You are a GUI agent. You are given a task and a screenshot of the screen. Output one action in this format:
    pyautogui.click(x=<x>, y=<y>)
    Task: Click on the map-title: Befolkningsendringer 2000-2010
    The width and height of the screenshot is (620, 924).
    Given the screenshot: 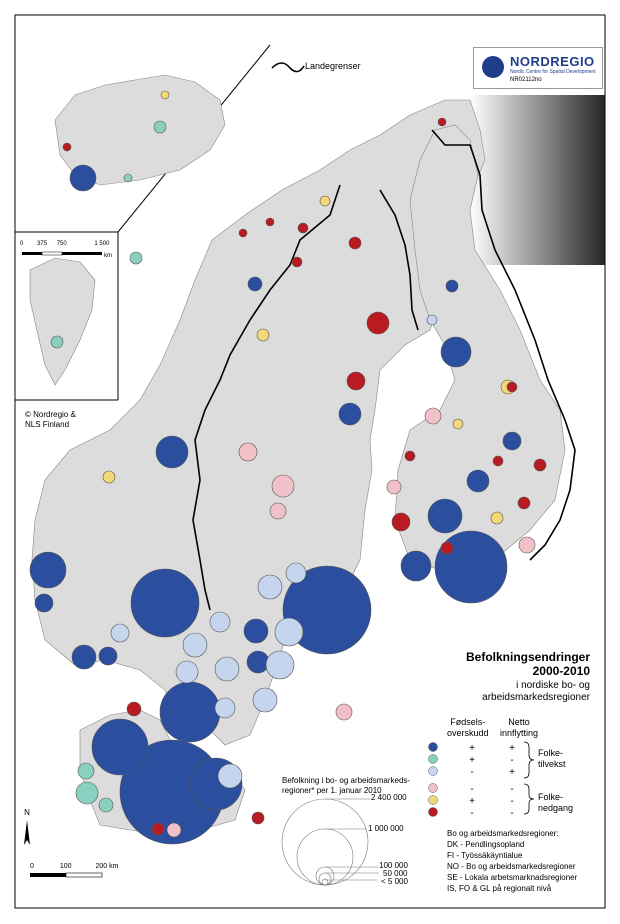 What is the action you would take?
    pyautogui.click(x=528, y=664)
    